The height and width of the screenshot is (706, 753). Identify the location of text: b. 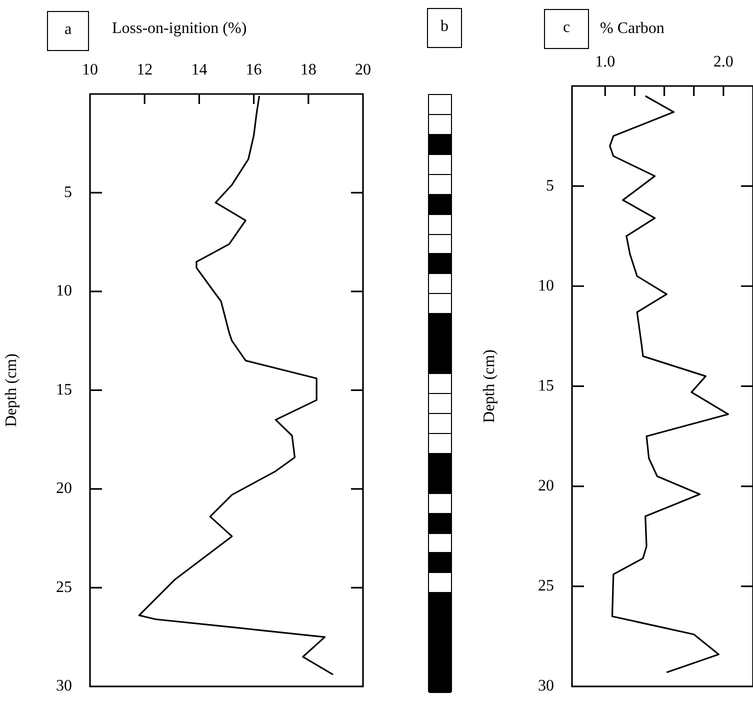
(444, 28).